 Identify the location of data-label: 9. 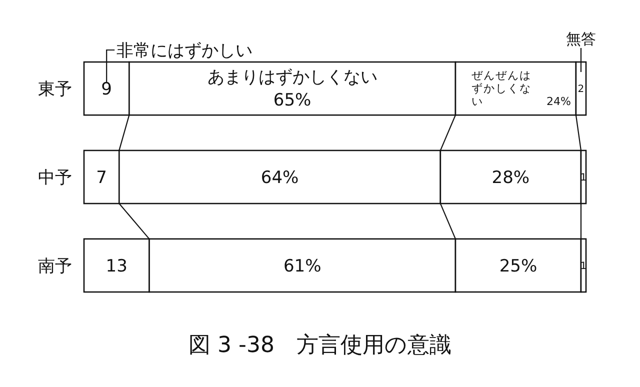
(106, 89).